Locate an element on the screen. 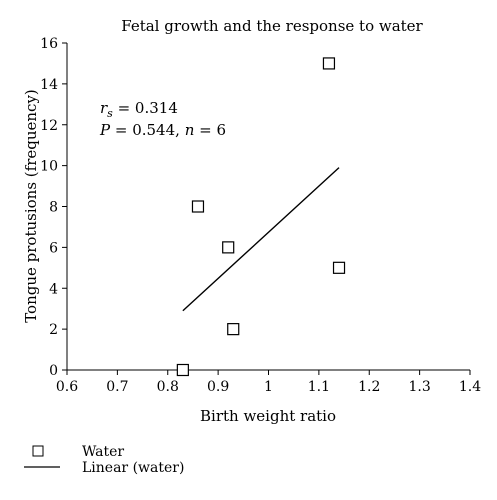  y-tick-label: 8 is located at coordinates (53, 208).